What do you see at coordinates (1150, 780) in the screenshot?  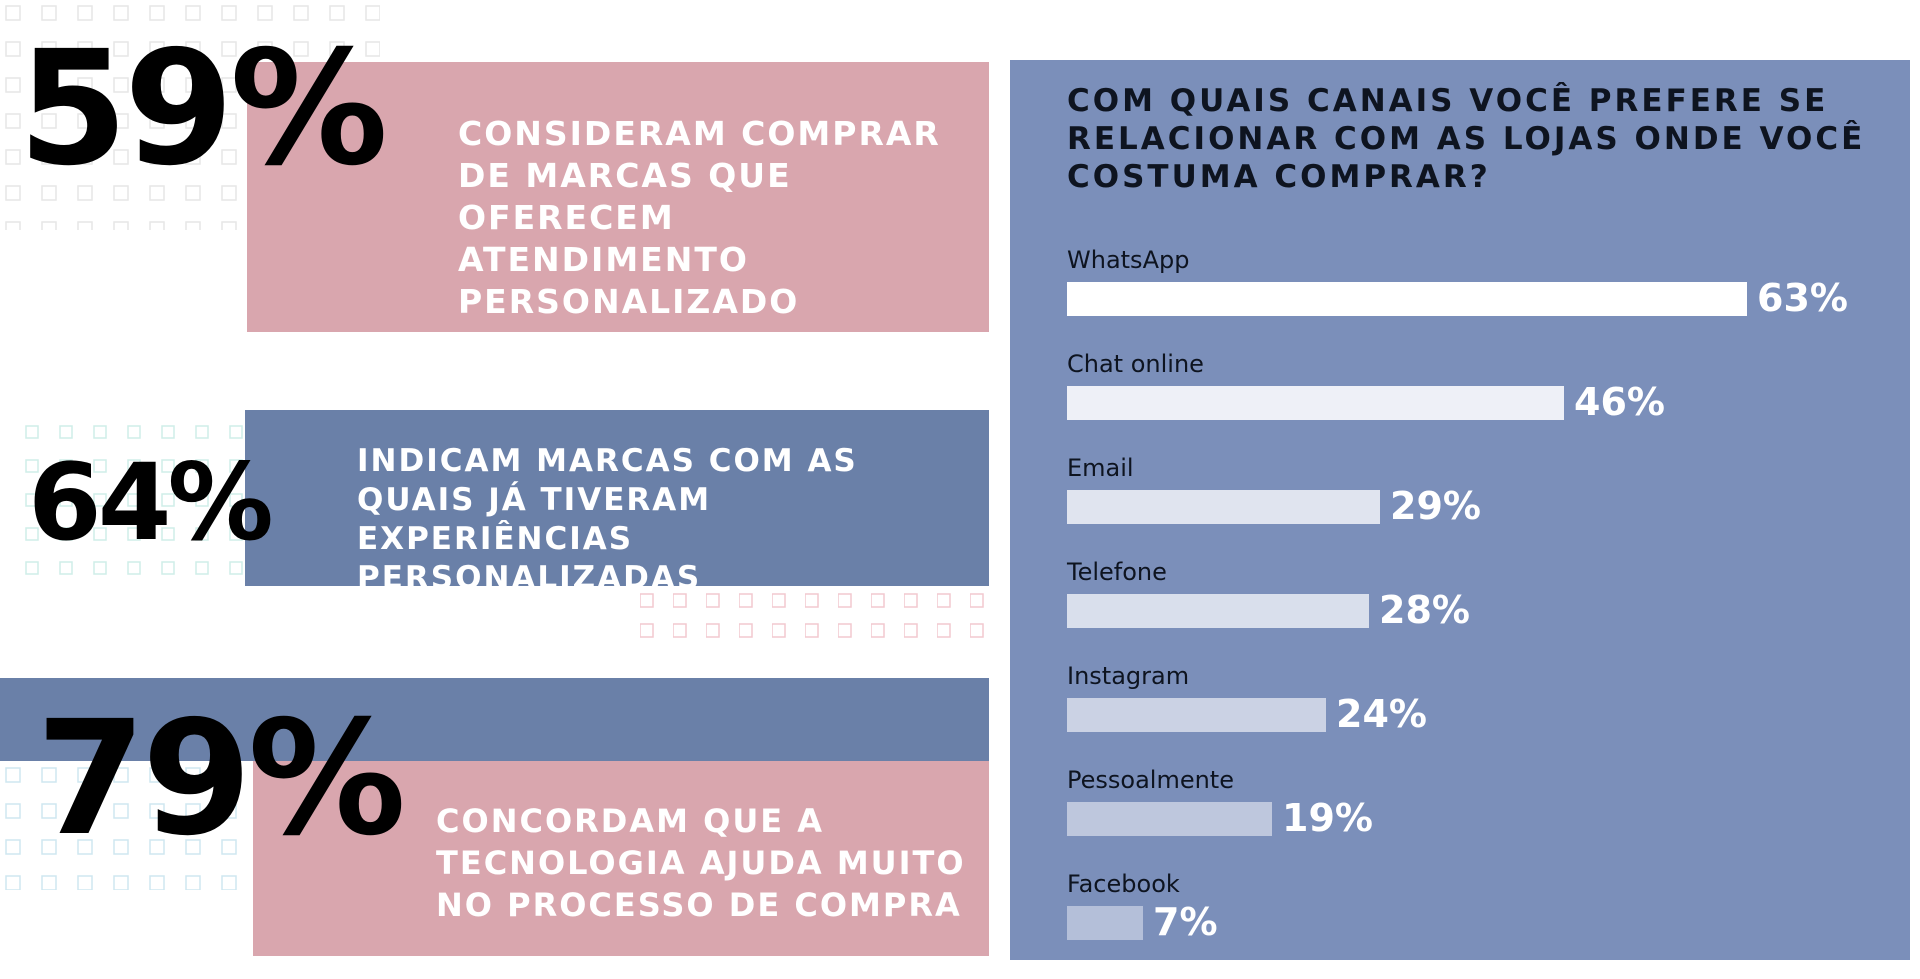 I see `bar-label: Pessoalmente` at bounding box center [1150, 780].